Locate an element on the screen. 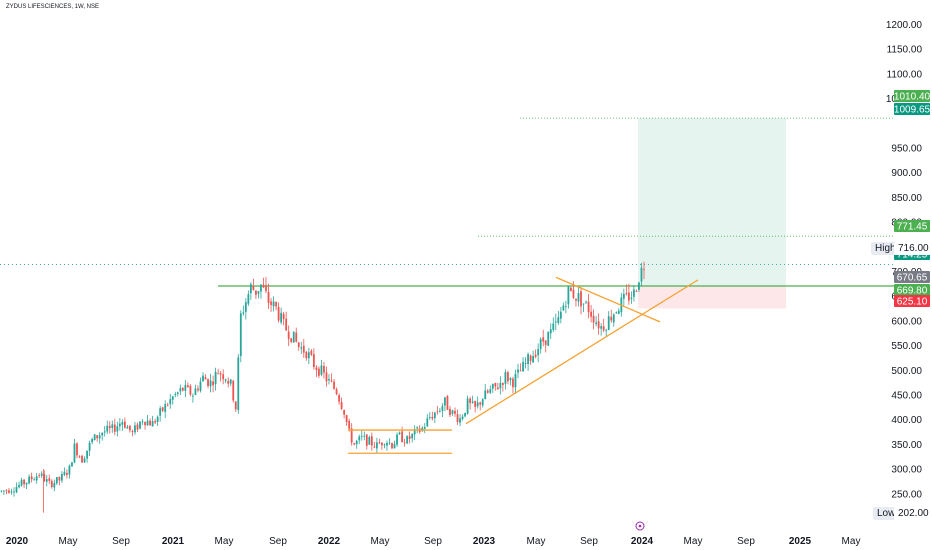 The width and height of the screenshot is (932, 550). falling-resistance-line is located at coordinates (608, 299).